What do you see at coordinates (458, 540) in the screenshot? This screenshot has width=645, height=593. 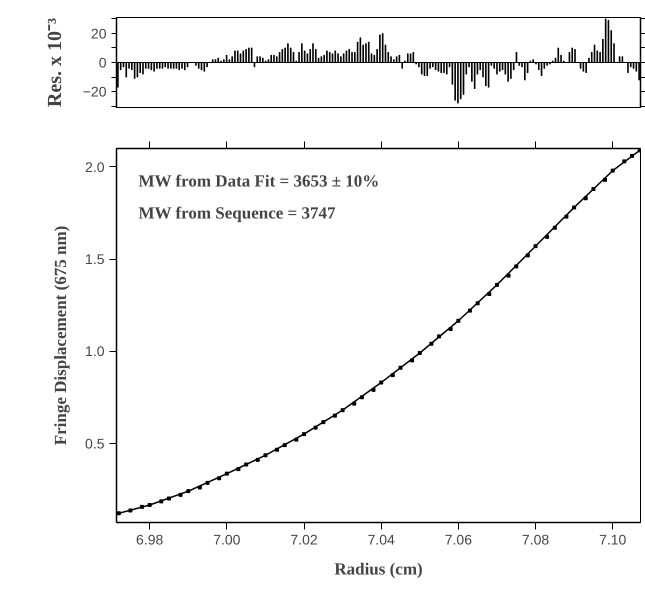 I see `x-tick-label: 7.06` at bounding box center [458, 540].